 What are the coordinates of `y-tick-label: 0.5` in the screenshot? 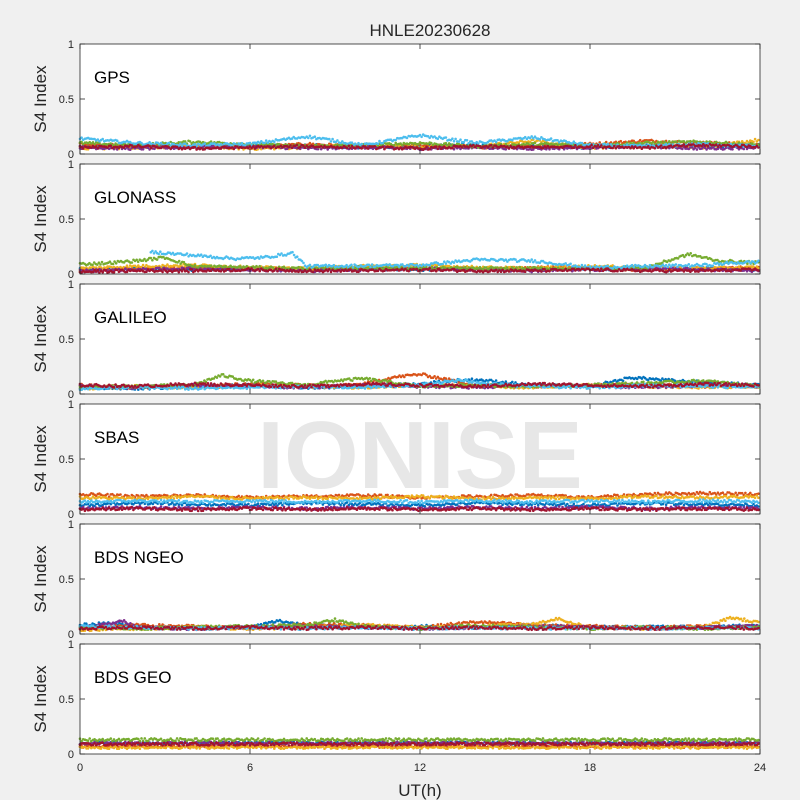 It's located at (66, 100).